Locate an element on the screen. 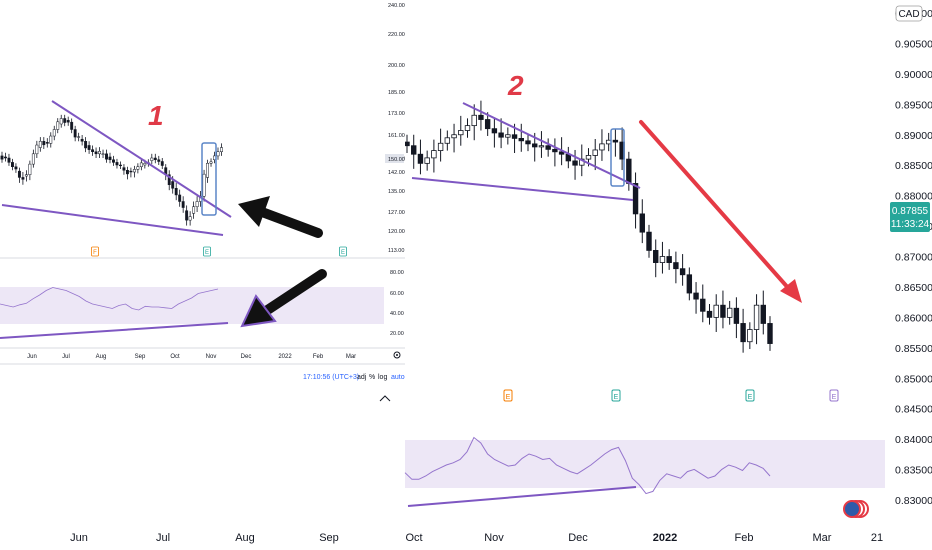 The height and width of the screenshot is (550, 932). inset-time-tick-label: 2022 is located at coordinates (285, 357).